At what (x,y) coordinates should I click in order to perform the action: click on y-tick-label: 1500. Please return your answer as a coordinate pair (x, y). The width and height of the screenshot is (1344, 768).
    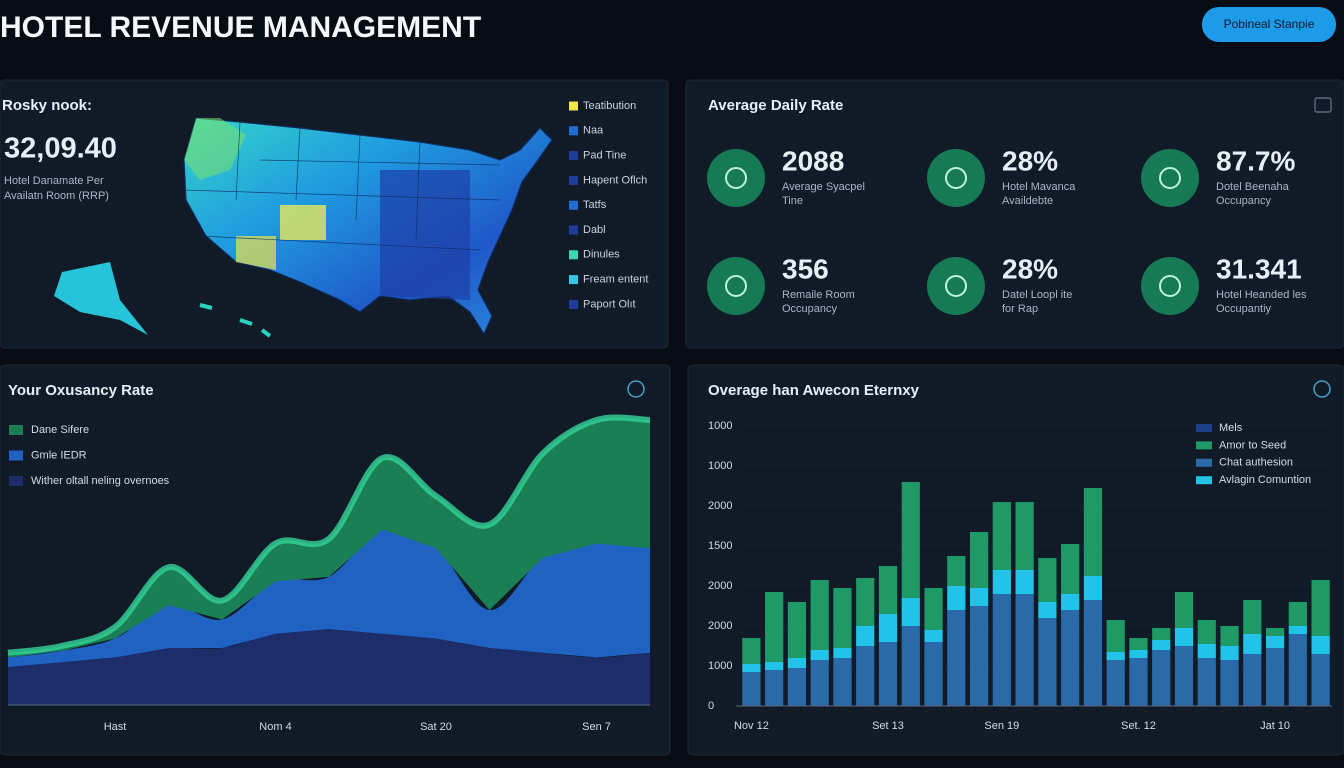
    Looking at the image, I should click on (720, 546).